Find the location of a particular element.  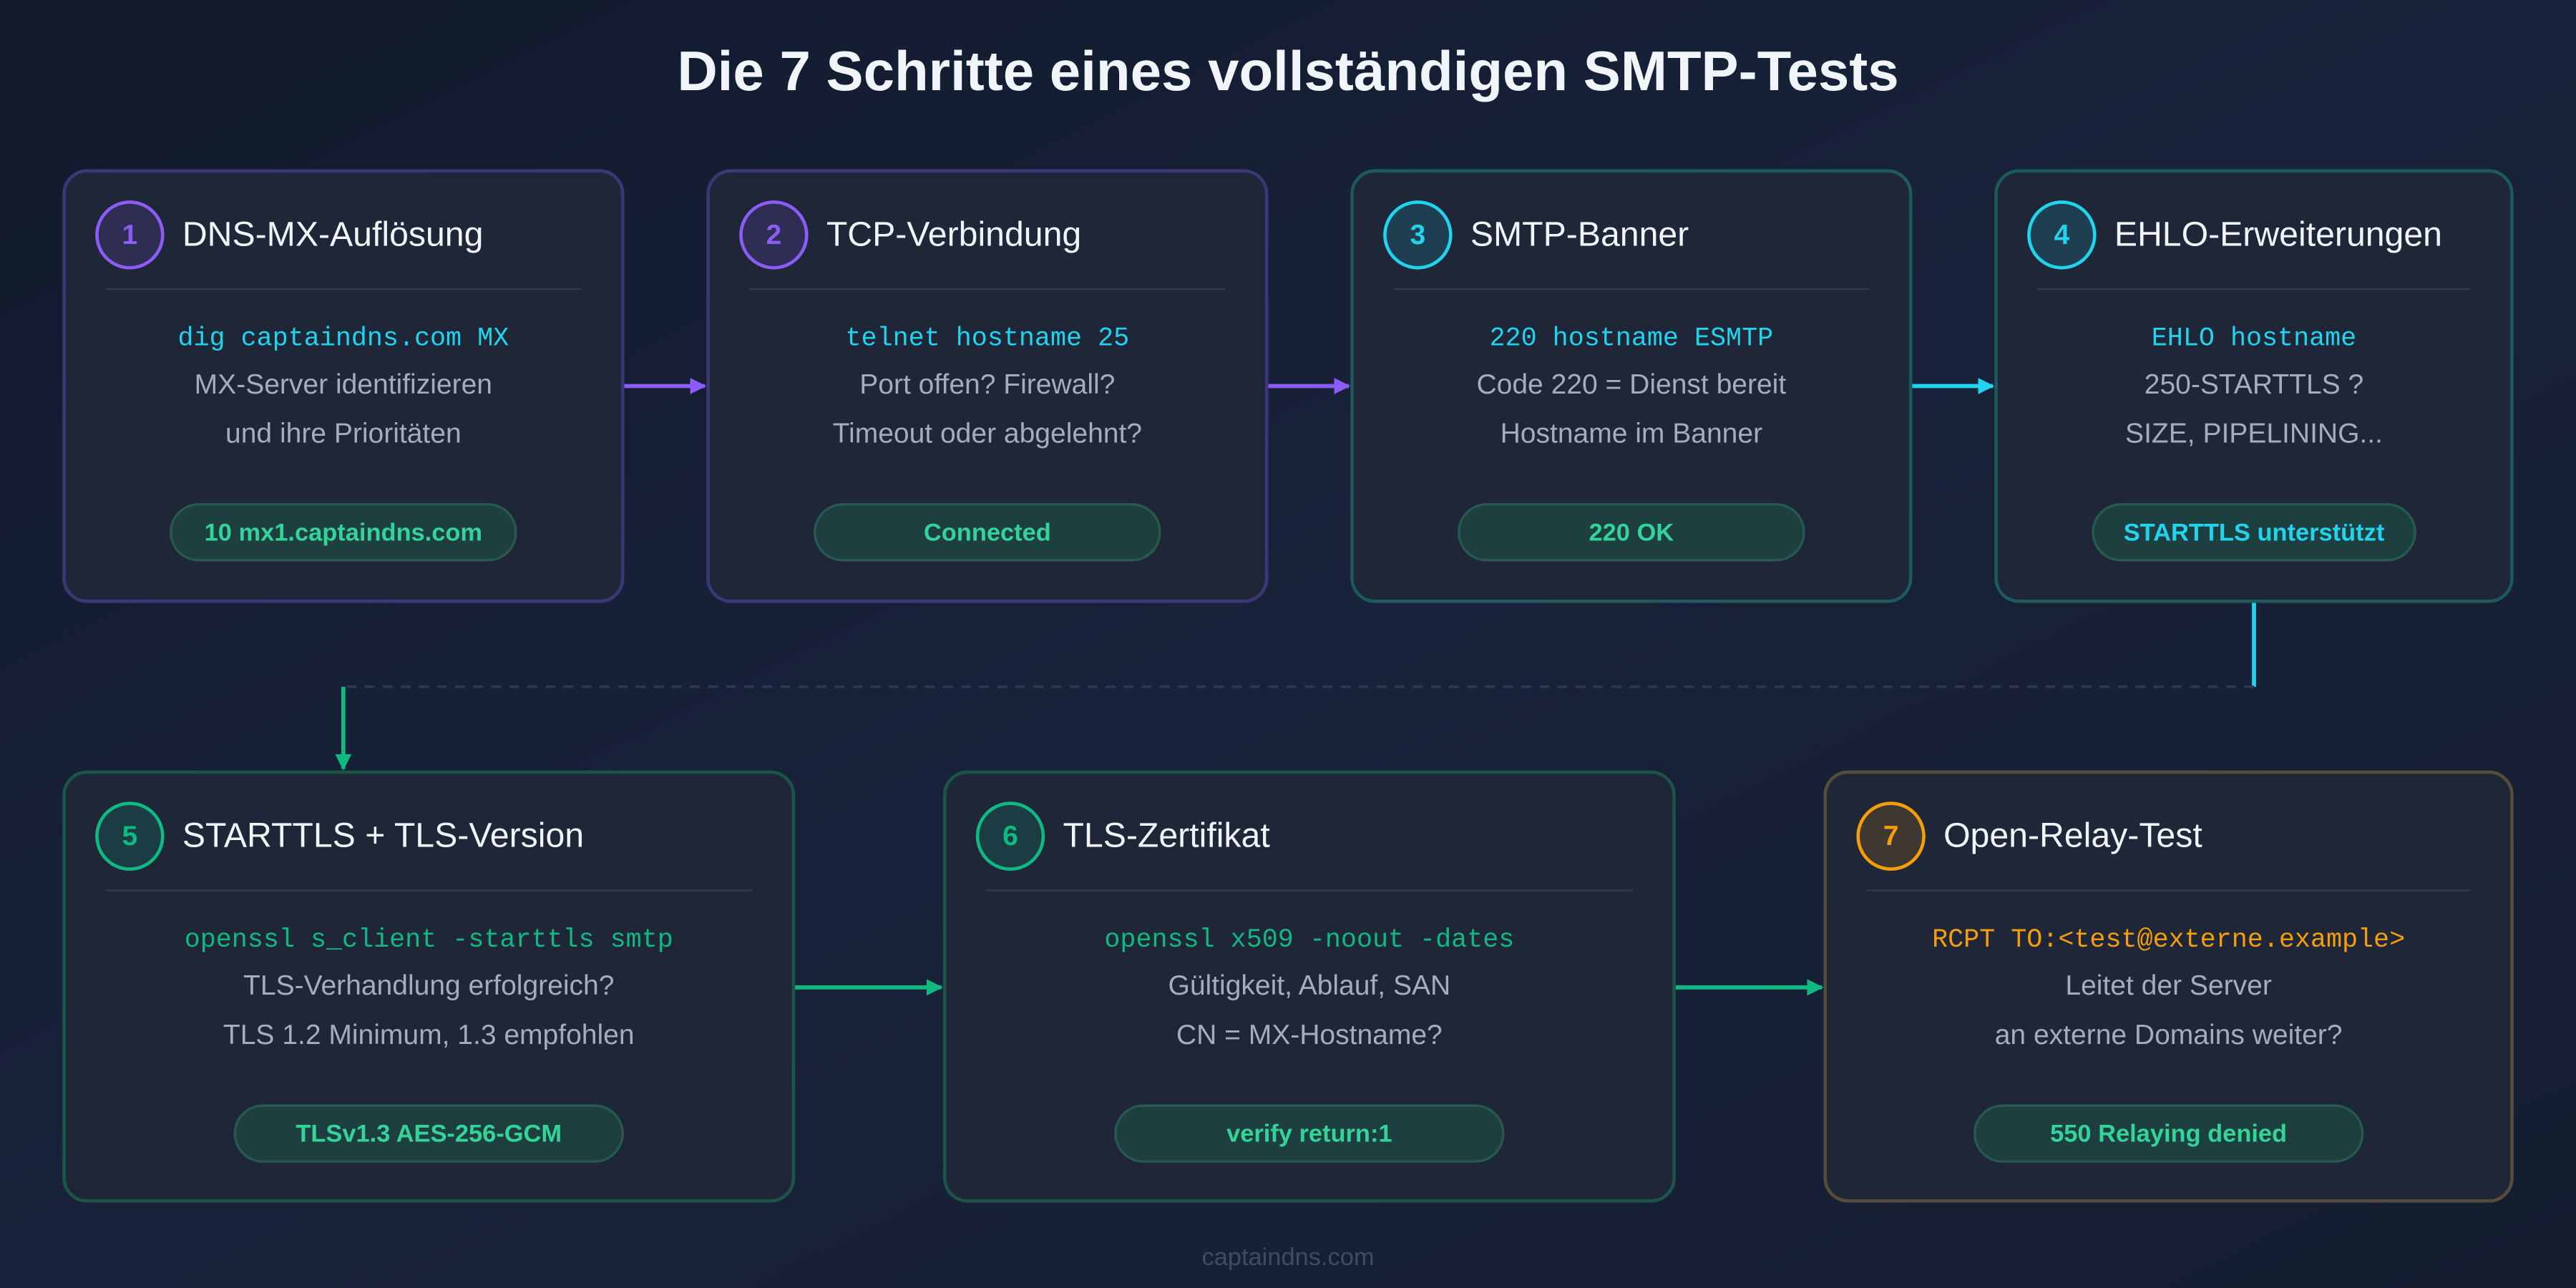

description: CN = MX-Hostname? is located at coordinates (1309, 1035).